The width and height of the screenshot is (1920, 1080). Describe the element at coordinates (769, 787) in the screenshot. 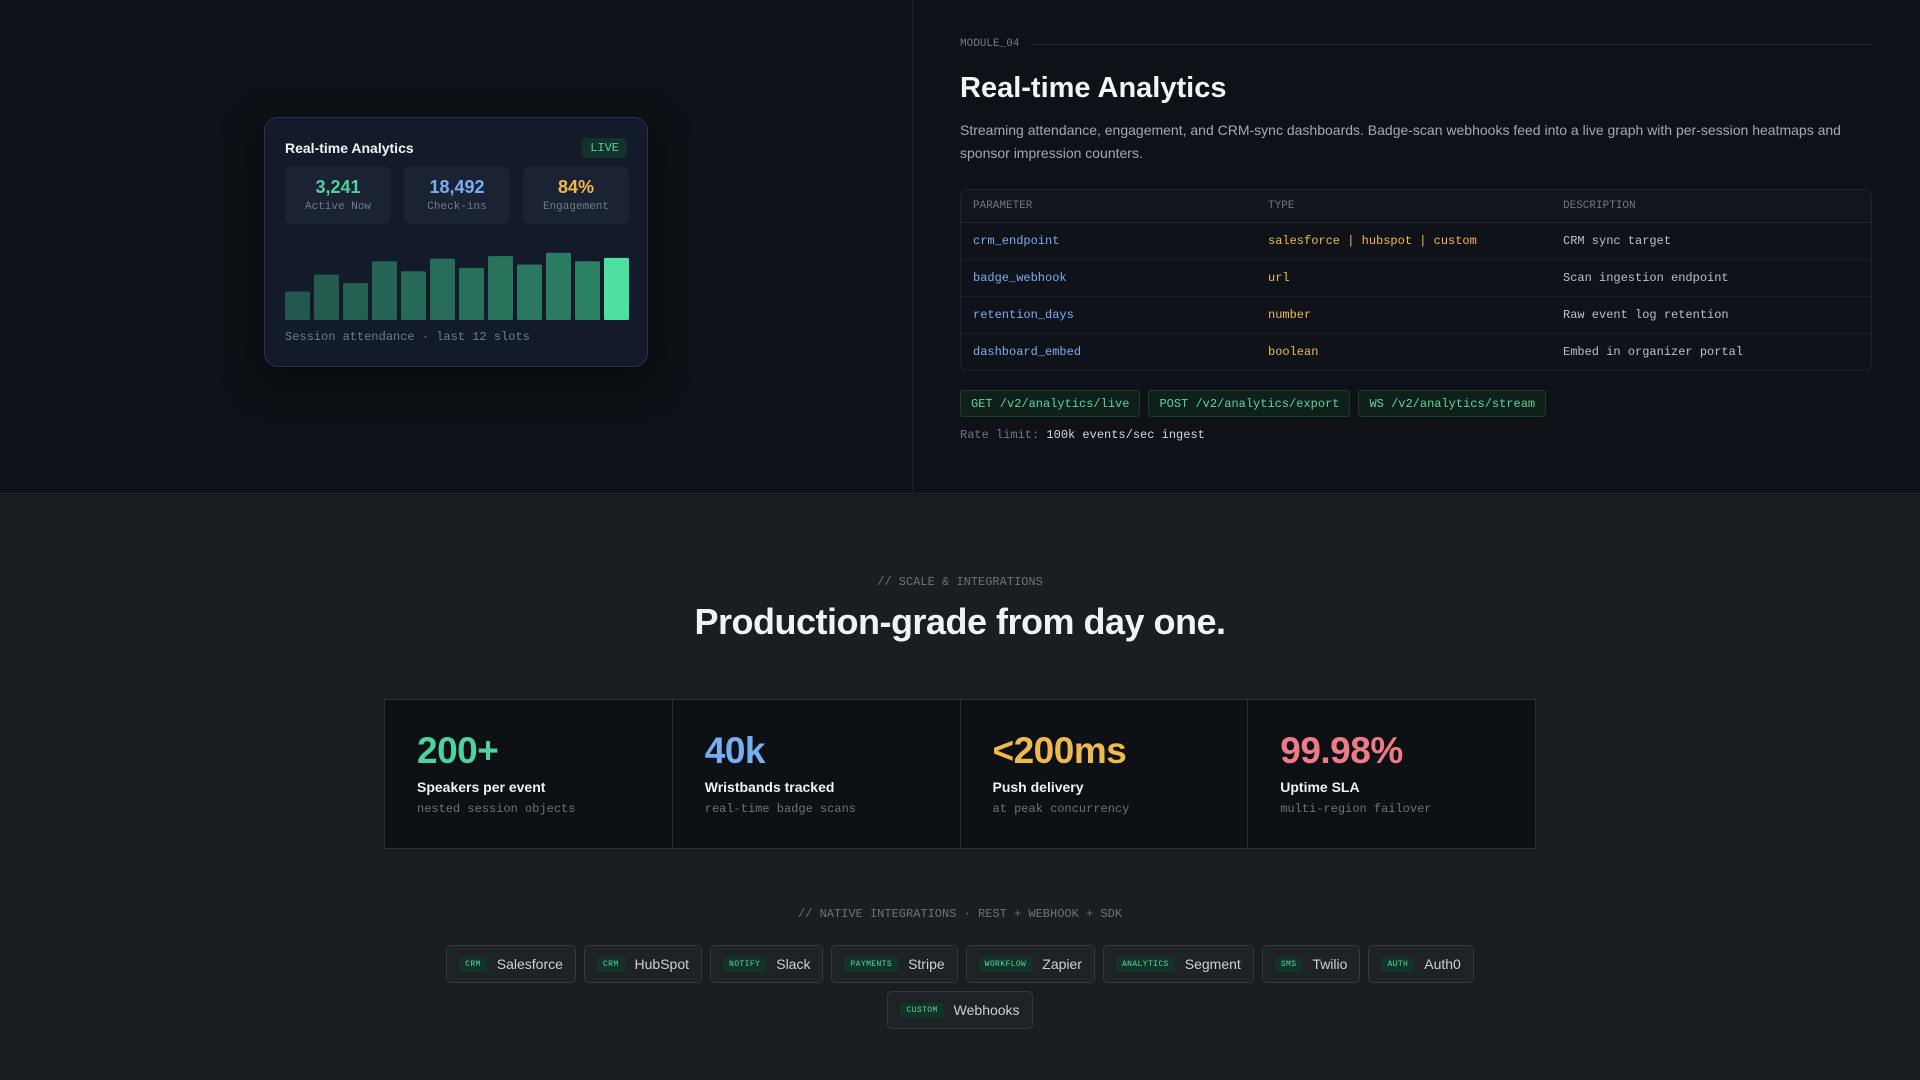

I see `stat-name: Wristbands tracked` at that location.